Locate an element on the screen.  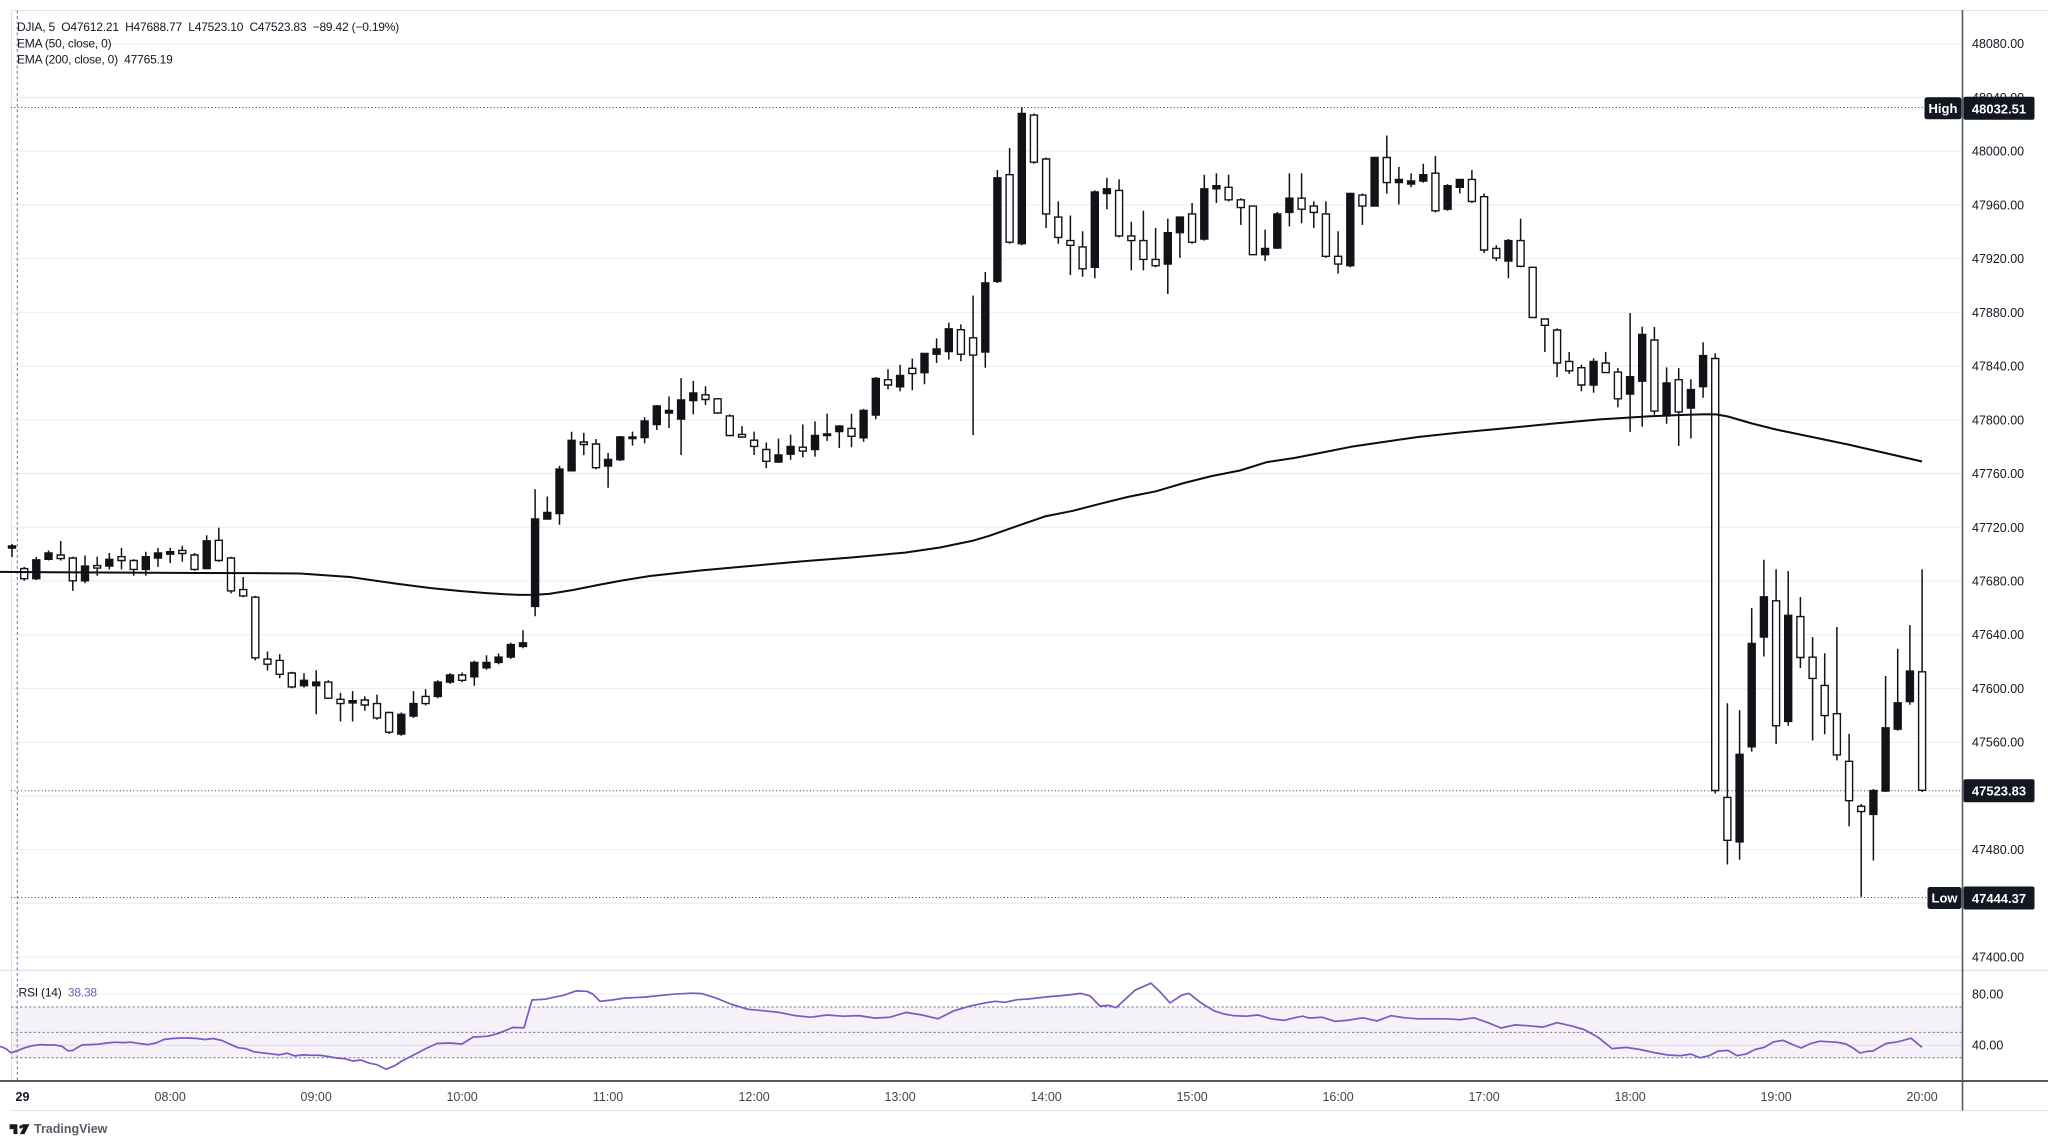
svg-text: 18:00 is located at coordinates (1629, 1097).